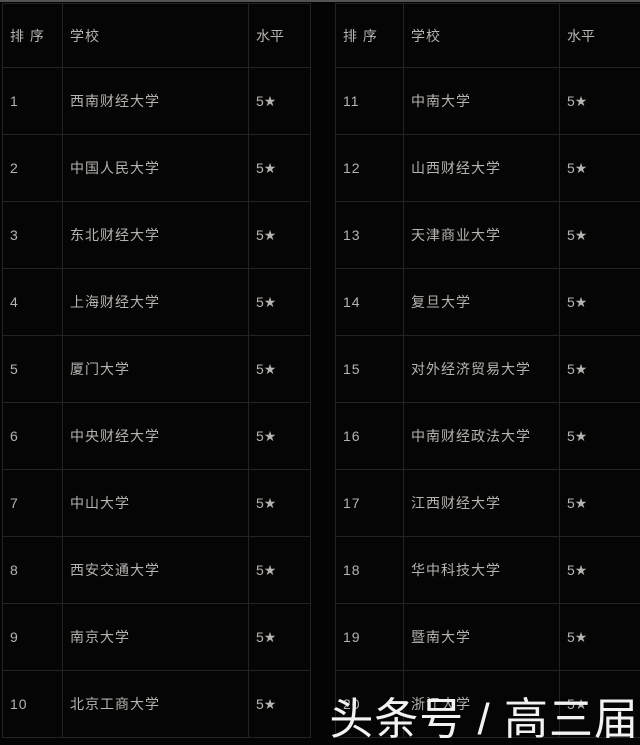  Describe the element at coordinates (481, 101) in the screenshot. I see `school-cell: 中南大学` at that location.